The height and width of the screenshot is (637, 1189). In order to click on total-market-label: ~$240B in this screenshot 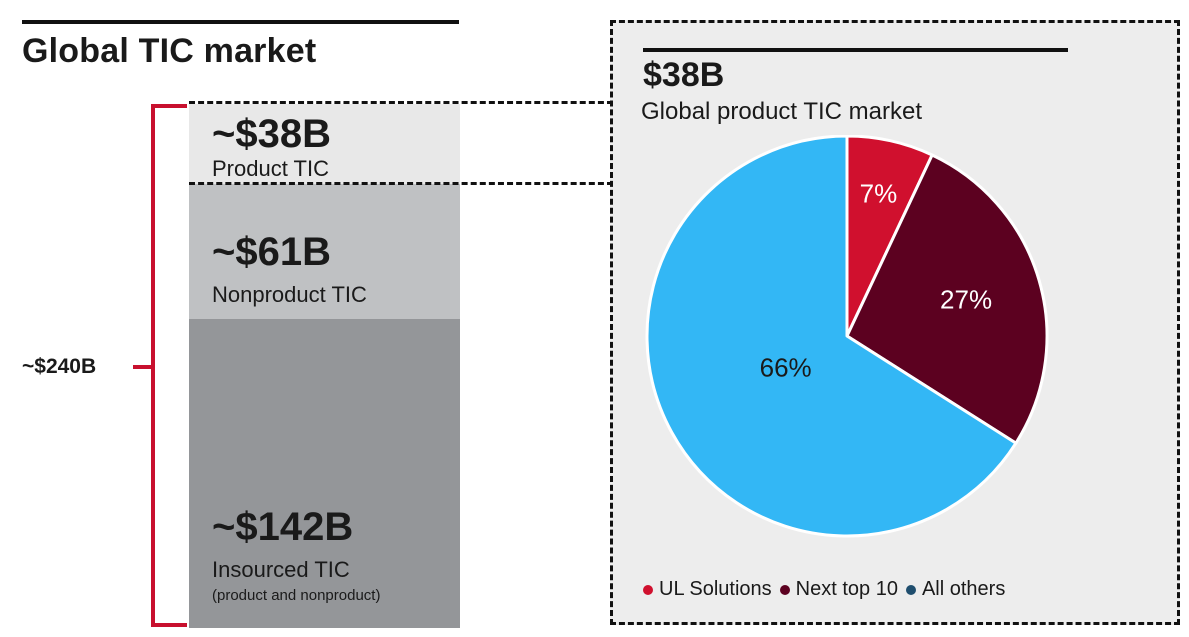, I will do `click(59, 366)`.